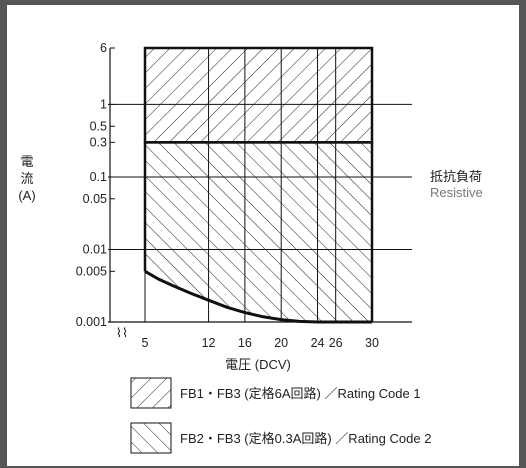  Describe the element at coordinates (372, 343) in the screenshot. I see `x-tick-label: 30` at that location.